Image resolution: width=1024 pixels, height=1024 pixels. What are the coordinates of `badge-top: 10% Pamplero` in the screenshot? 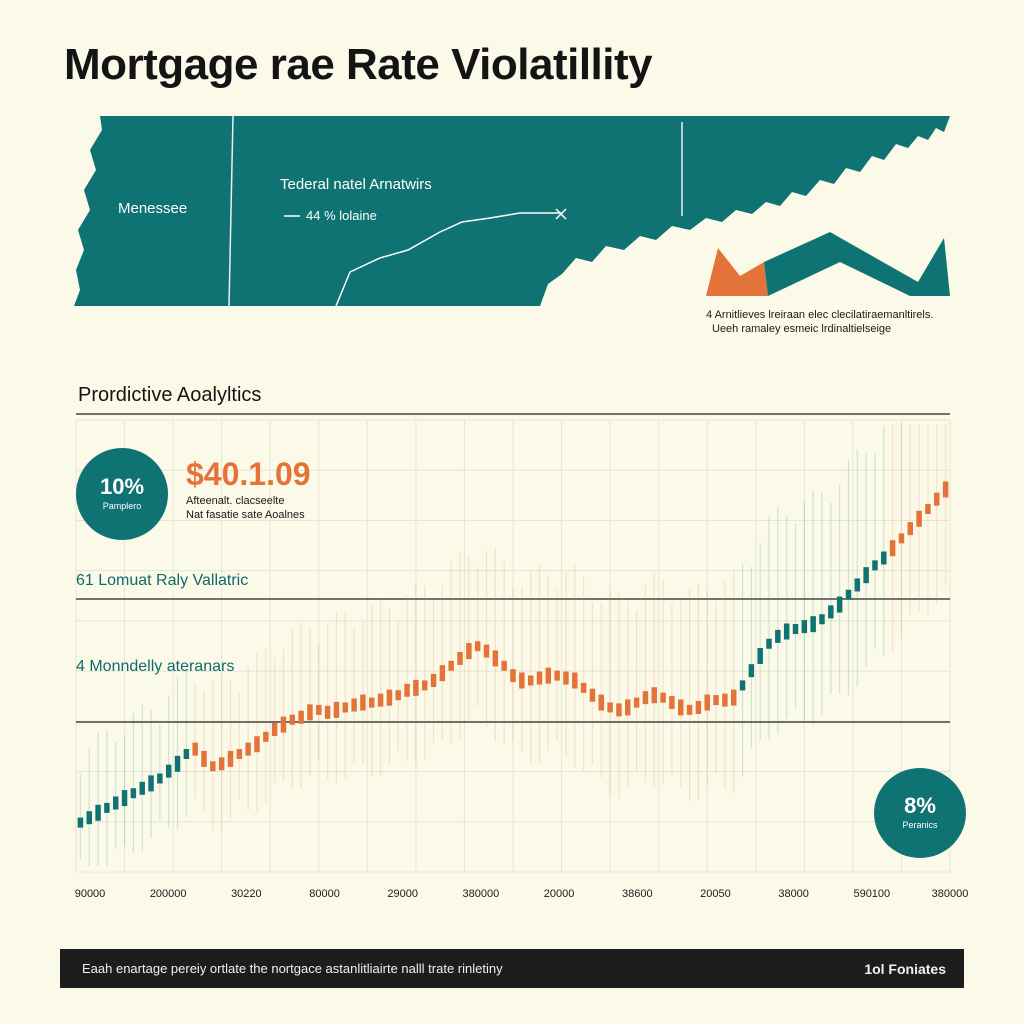 It's located at (122, 494).